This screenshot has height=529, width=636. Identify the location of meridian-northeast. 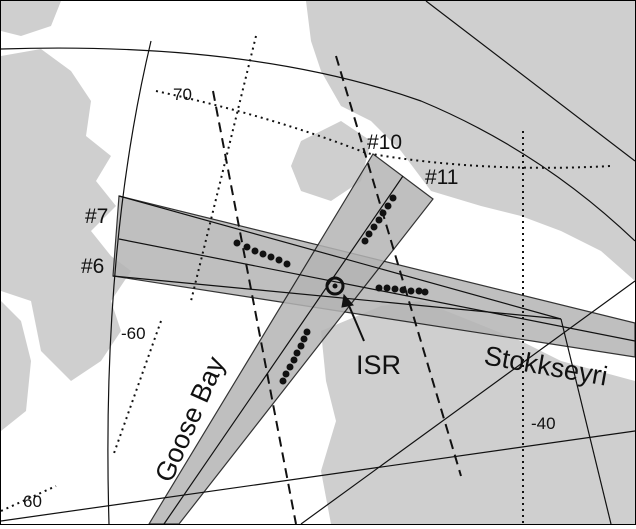
(530, 81).